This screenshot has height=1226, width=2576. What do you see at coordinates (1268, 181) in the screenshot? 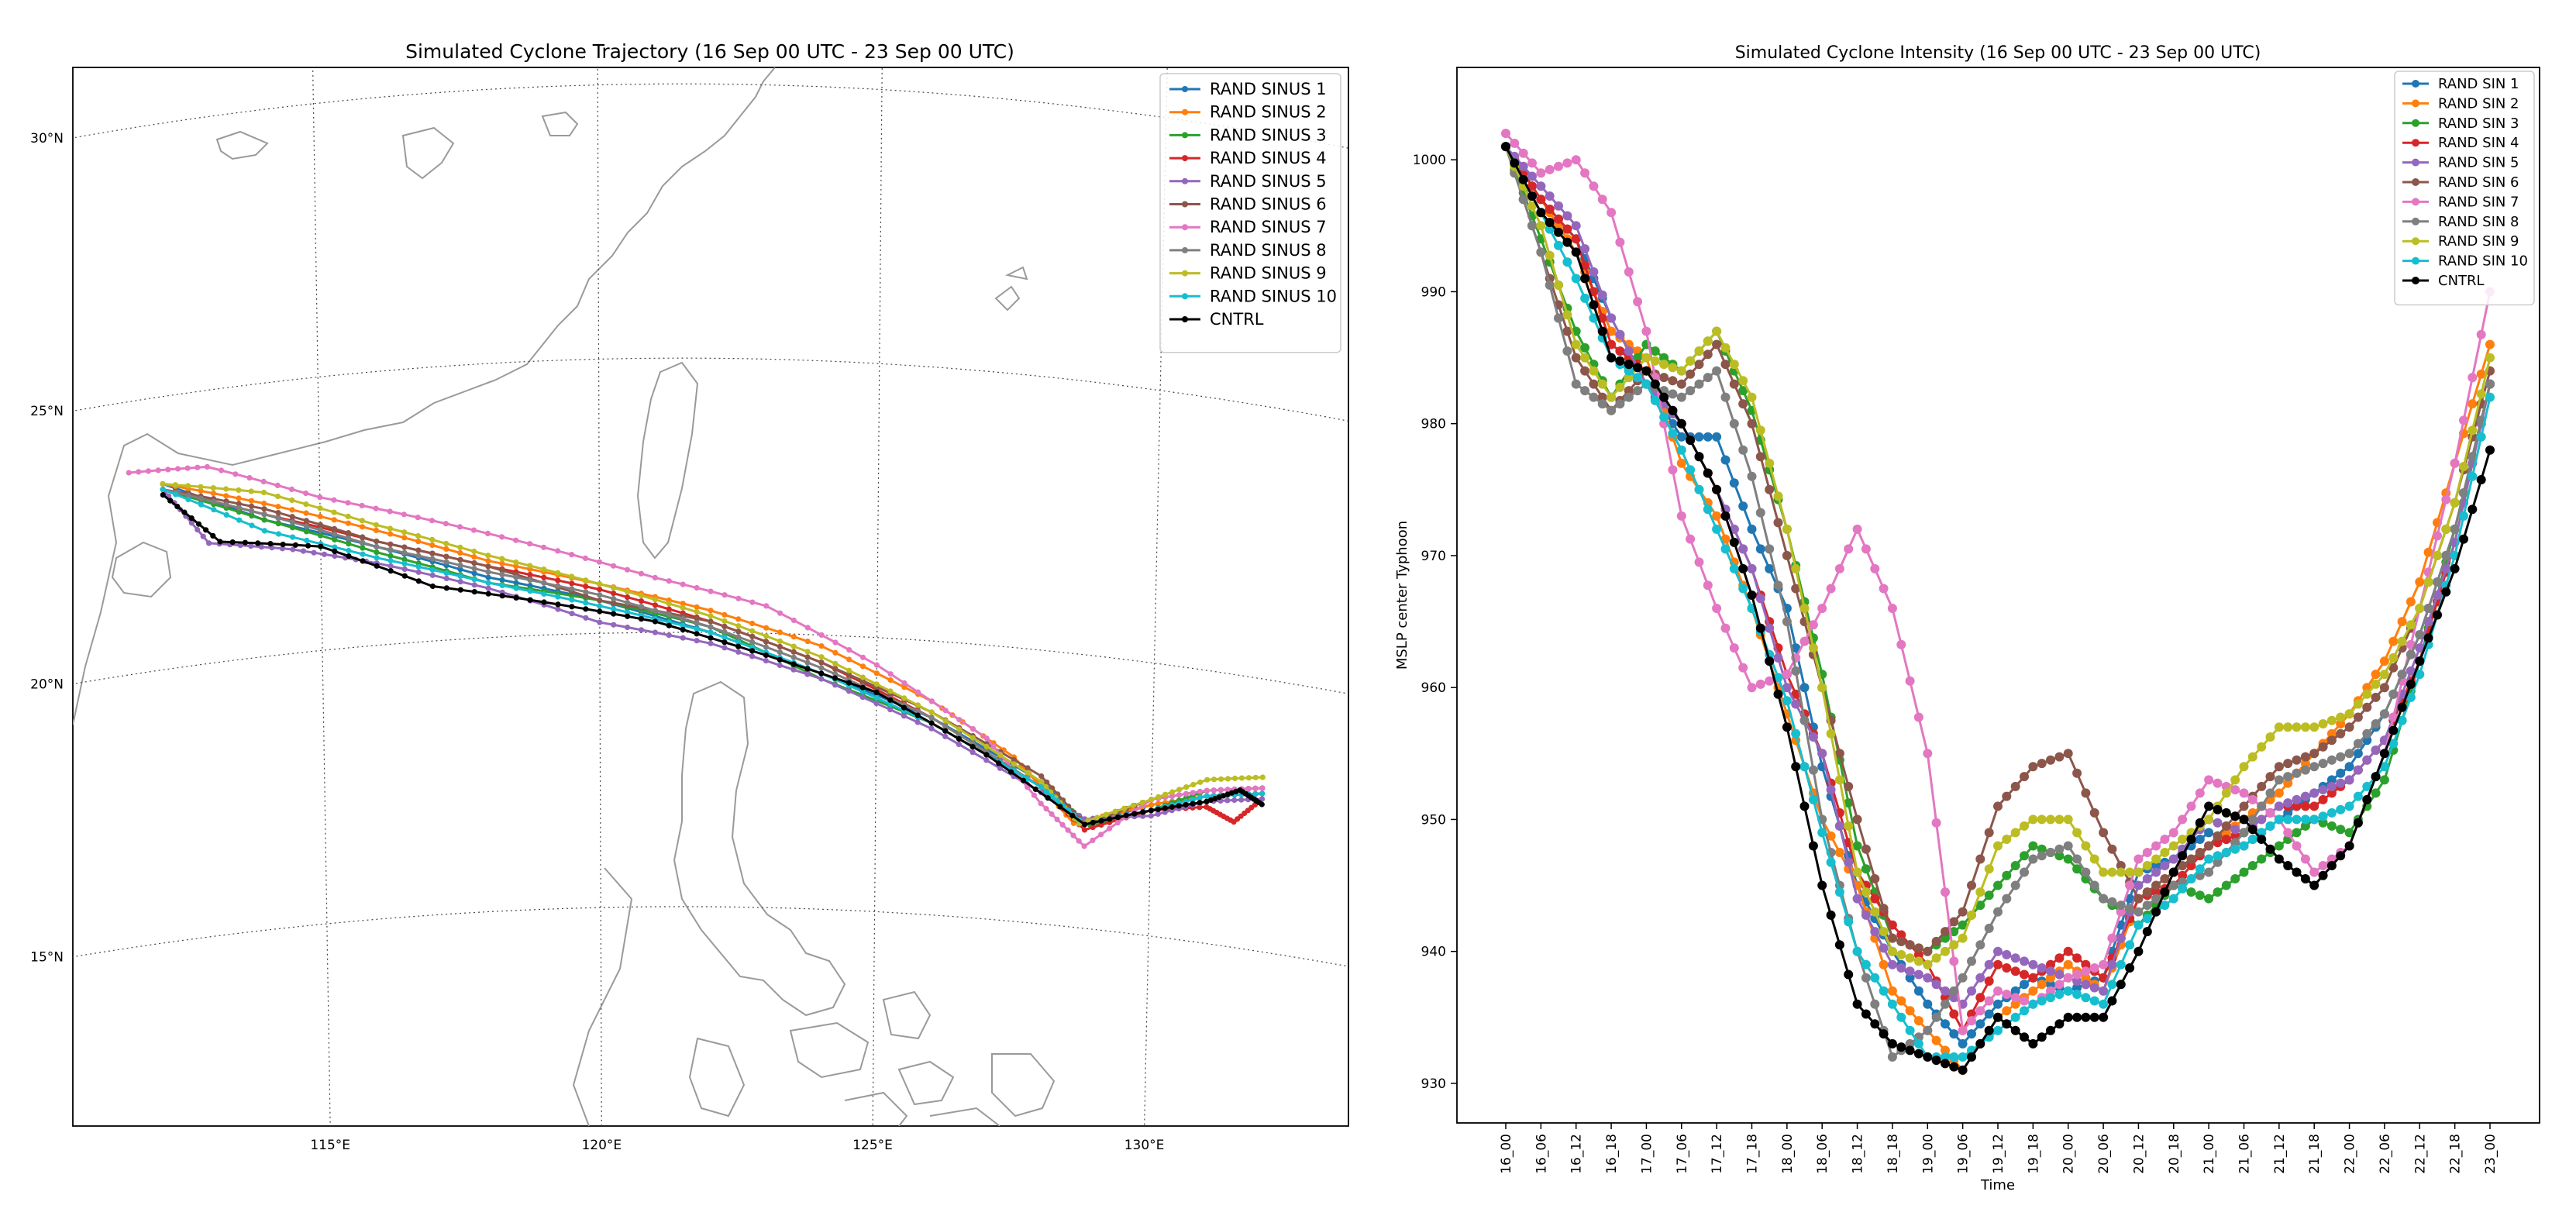
I see `legend-label: RAND SINUS 5` at bounding box center [1268, 181].